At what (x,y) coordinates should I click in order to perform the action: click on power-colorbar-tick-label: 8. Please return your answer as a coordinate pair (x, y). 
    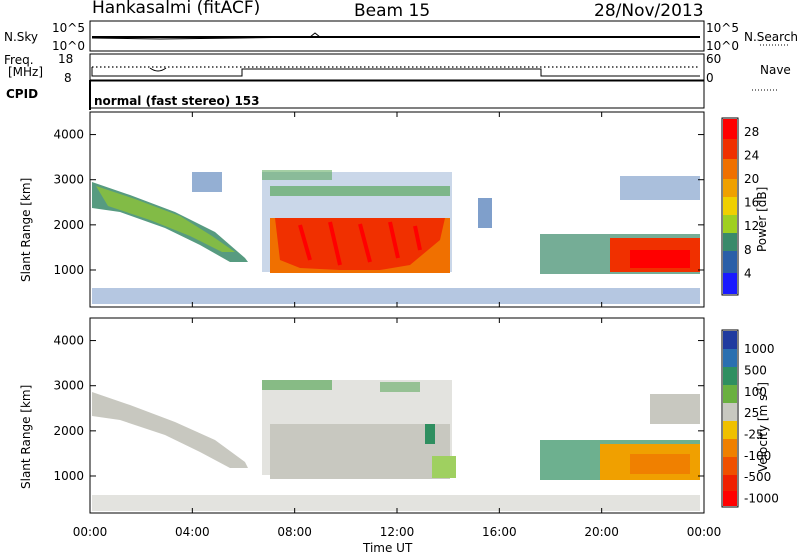
    Looking at the image, I should click on (748, 250).